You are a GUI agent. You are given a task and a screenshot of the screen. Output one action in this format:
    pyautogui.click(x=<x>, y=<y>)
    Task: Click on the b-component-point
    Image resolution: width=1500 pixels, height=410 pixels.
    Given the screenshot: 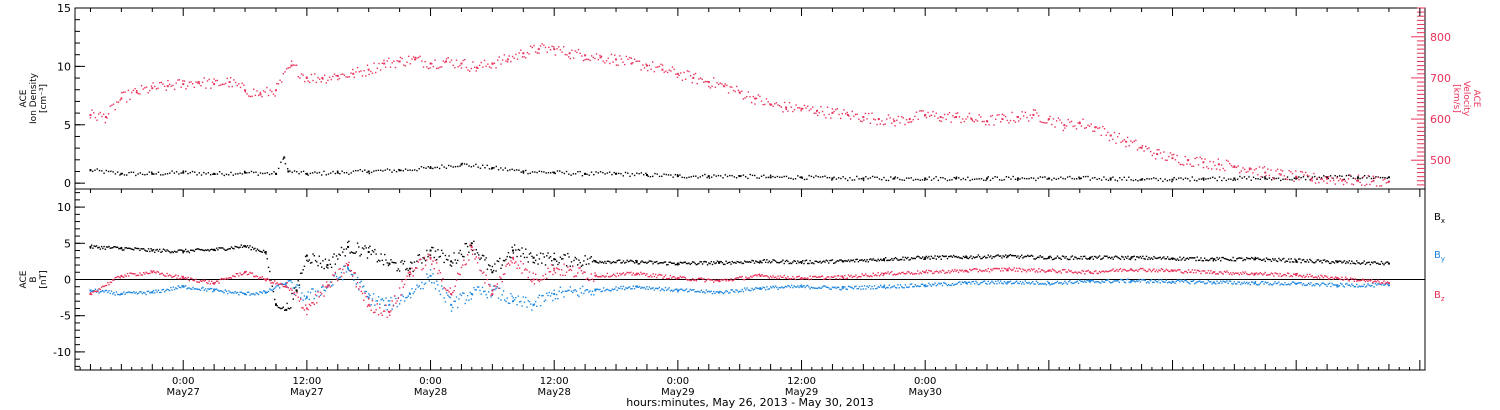 What is the action you would take?
    pyautogui.click(x=554, y=293)
    